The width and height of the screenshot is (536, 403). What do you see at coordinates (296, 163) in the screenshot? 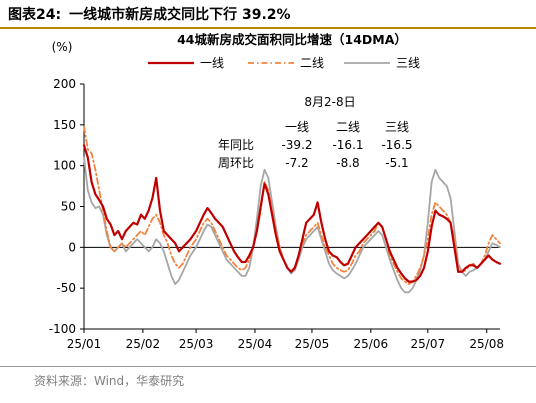
I see `annotation-value: -7.2` at bounding box center [296, 163].